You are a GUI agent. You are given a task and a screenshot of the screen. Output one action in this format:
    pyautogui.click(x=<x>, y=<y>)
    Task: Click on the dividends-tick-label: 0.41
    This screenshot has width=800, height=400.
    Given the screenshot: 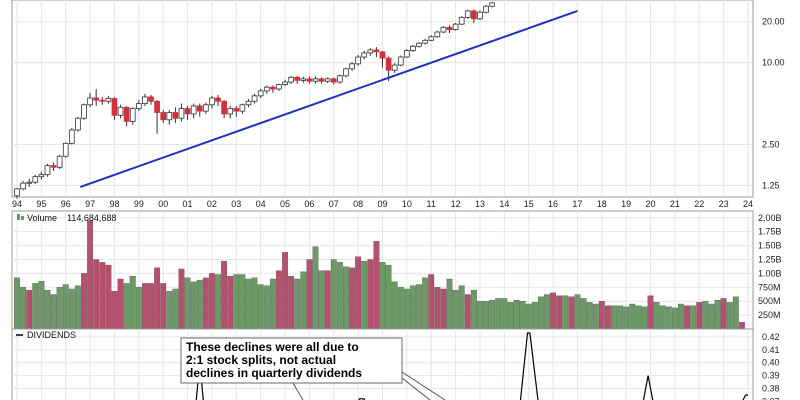 What is the action you would take?
    pyautogui.click(x=771, y=350)
    